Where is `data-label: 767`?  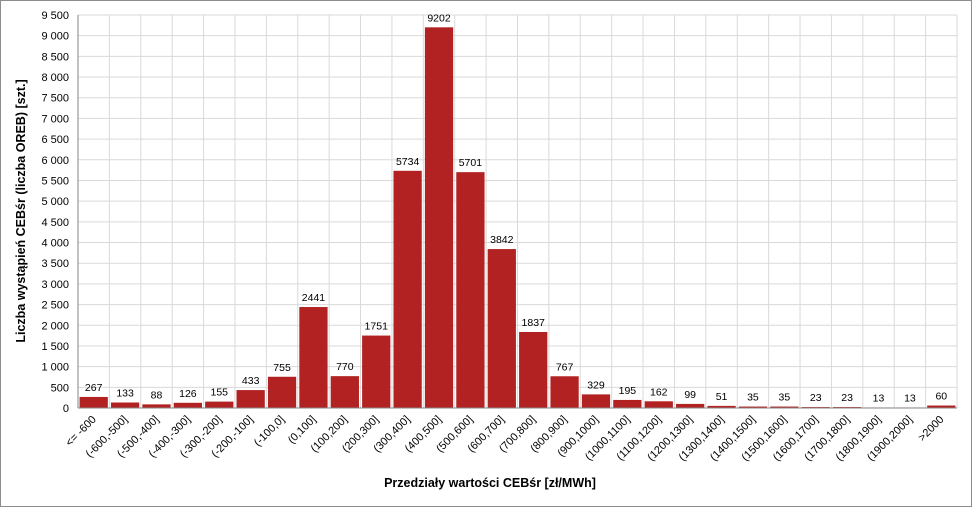
data-label: 767 is located at coordinates (565, 367).